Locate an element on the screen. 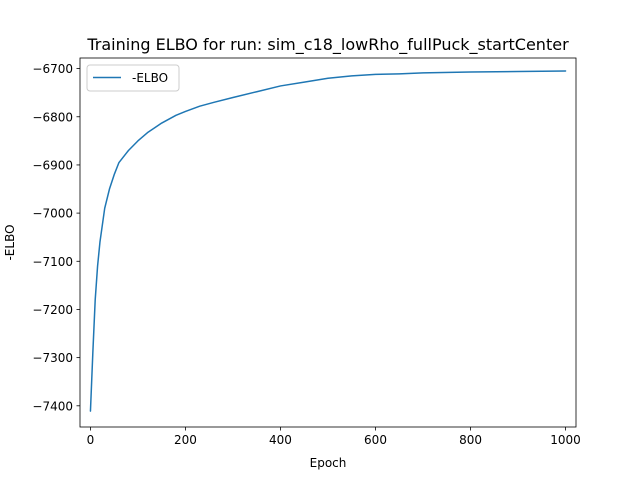 The width and height of the screenshot is (640, 480). y-tick-label: −7000 is located at coordinates (52, 214).